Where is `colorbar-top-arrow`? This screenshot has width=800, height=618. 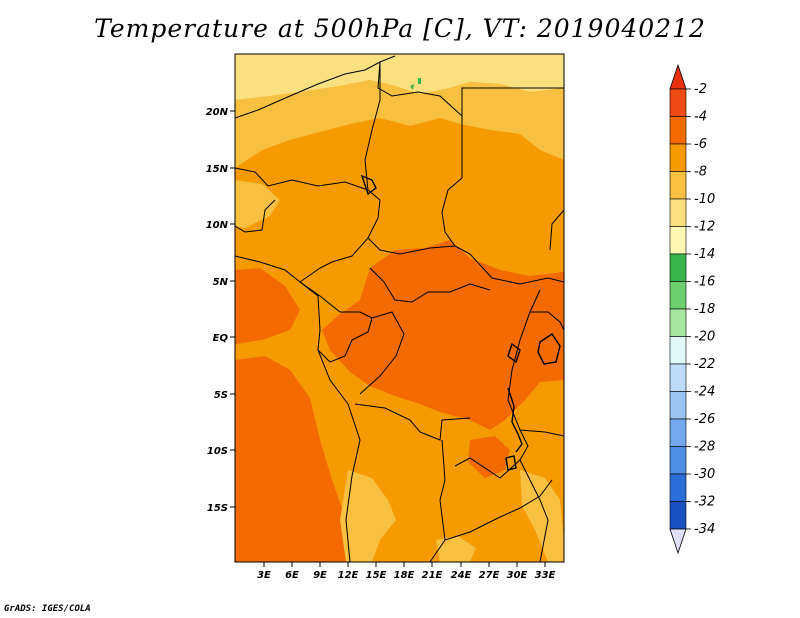 colorbar-top-arrow is located at coordinates (678, 76).